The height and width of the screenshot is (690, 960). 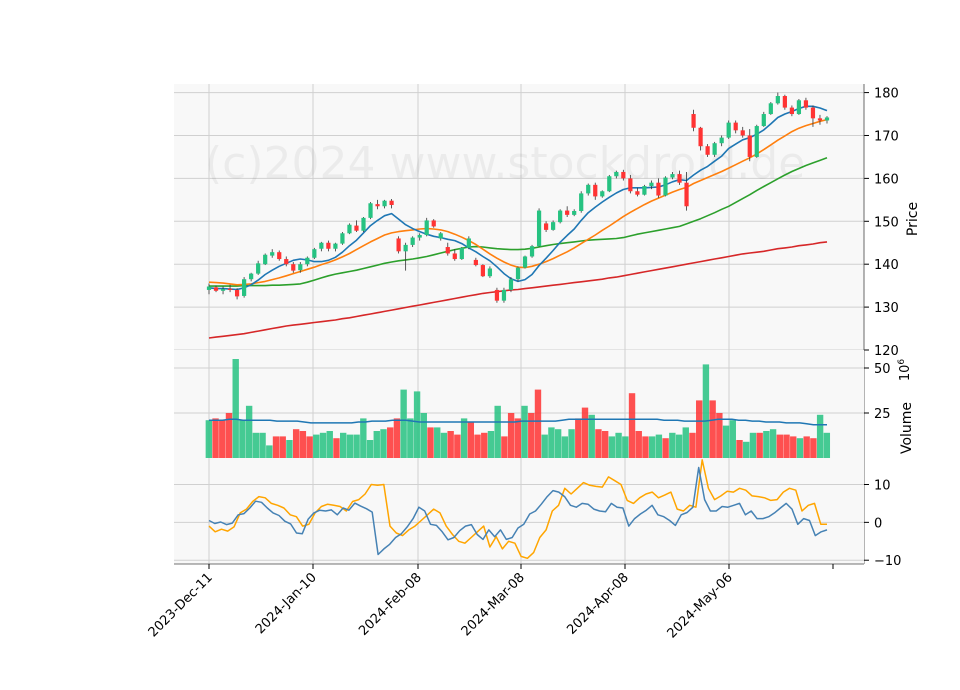 I want to click on ma-long-line, so click(x=518, y=290).